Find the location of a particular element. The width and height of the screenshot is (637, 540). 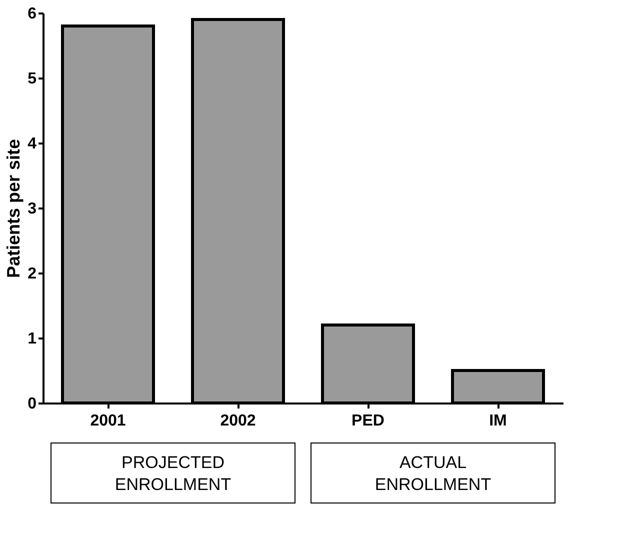

x-tick-label: IM is located at coordinates (498, 421).